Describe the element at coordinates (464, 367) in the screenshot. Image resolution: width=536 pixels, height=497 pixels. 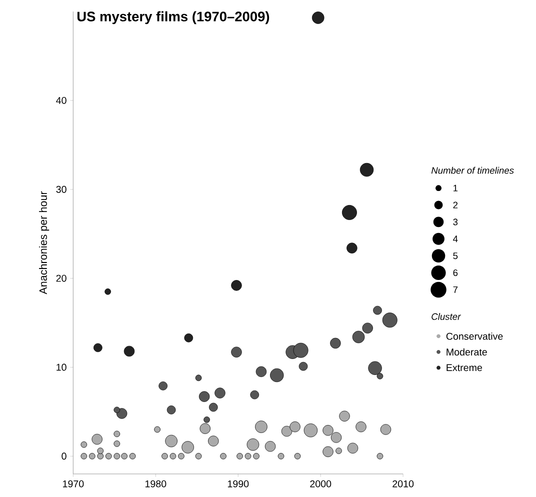
I see `legend-label: Extreme` at that location.